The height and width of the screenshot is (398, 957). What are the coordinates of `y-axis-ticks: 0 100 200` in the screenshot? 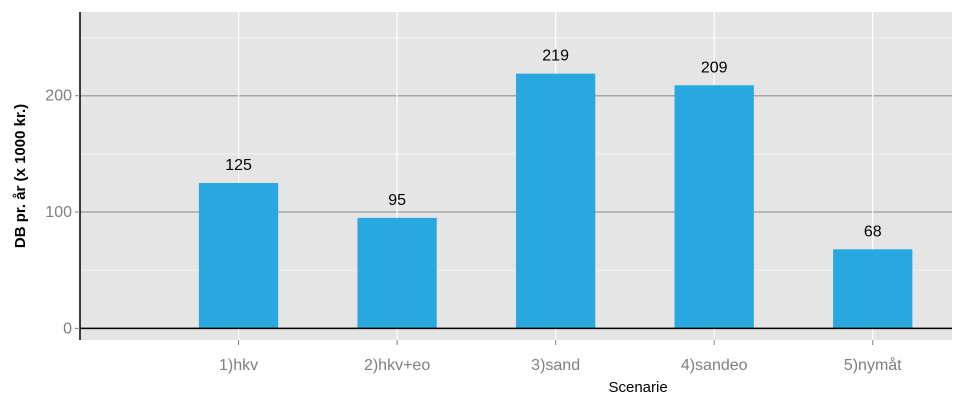 It's located at (62, 212).